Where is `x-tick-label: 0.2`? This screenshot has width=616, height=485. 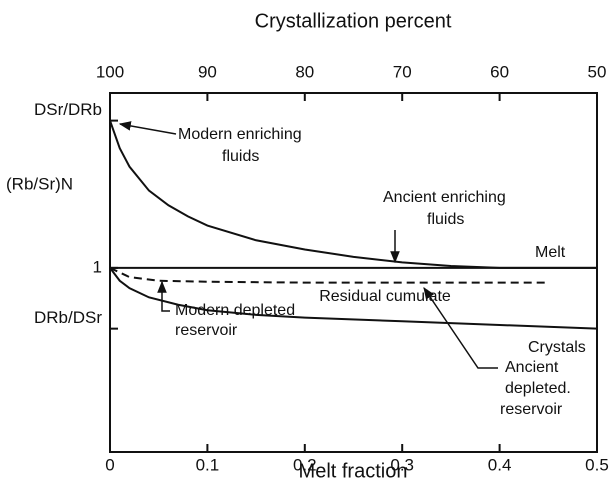
x-tick-label: 0.2 is located at coordinates (305, 464).